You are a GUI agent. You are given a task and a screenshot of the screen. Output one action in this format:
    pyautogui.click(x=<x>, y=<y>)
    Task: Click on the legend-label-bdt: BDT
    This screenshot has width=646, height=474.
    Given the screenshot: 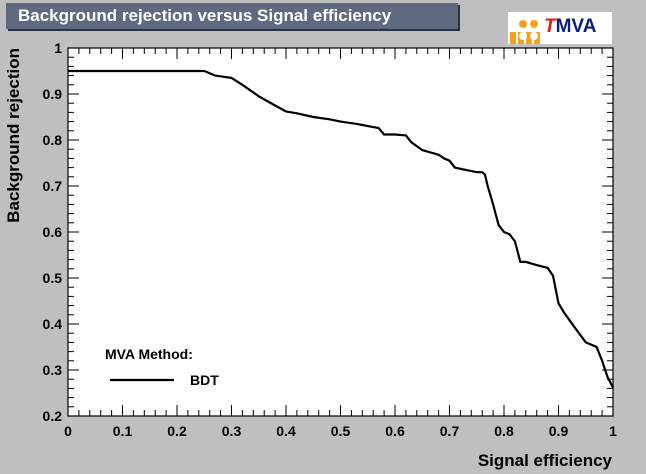 What is the action you would take?
    pyautogui.click(x=204, y=380)
    